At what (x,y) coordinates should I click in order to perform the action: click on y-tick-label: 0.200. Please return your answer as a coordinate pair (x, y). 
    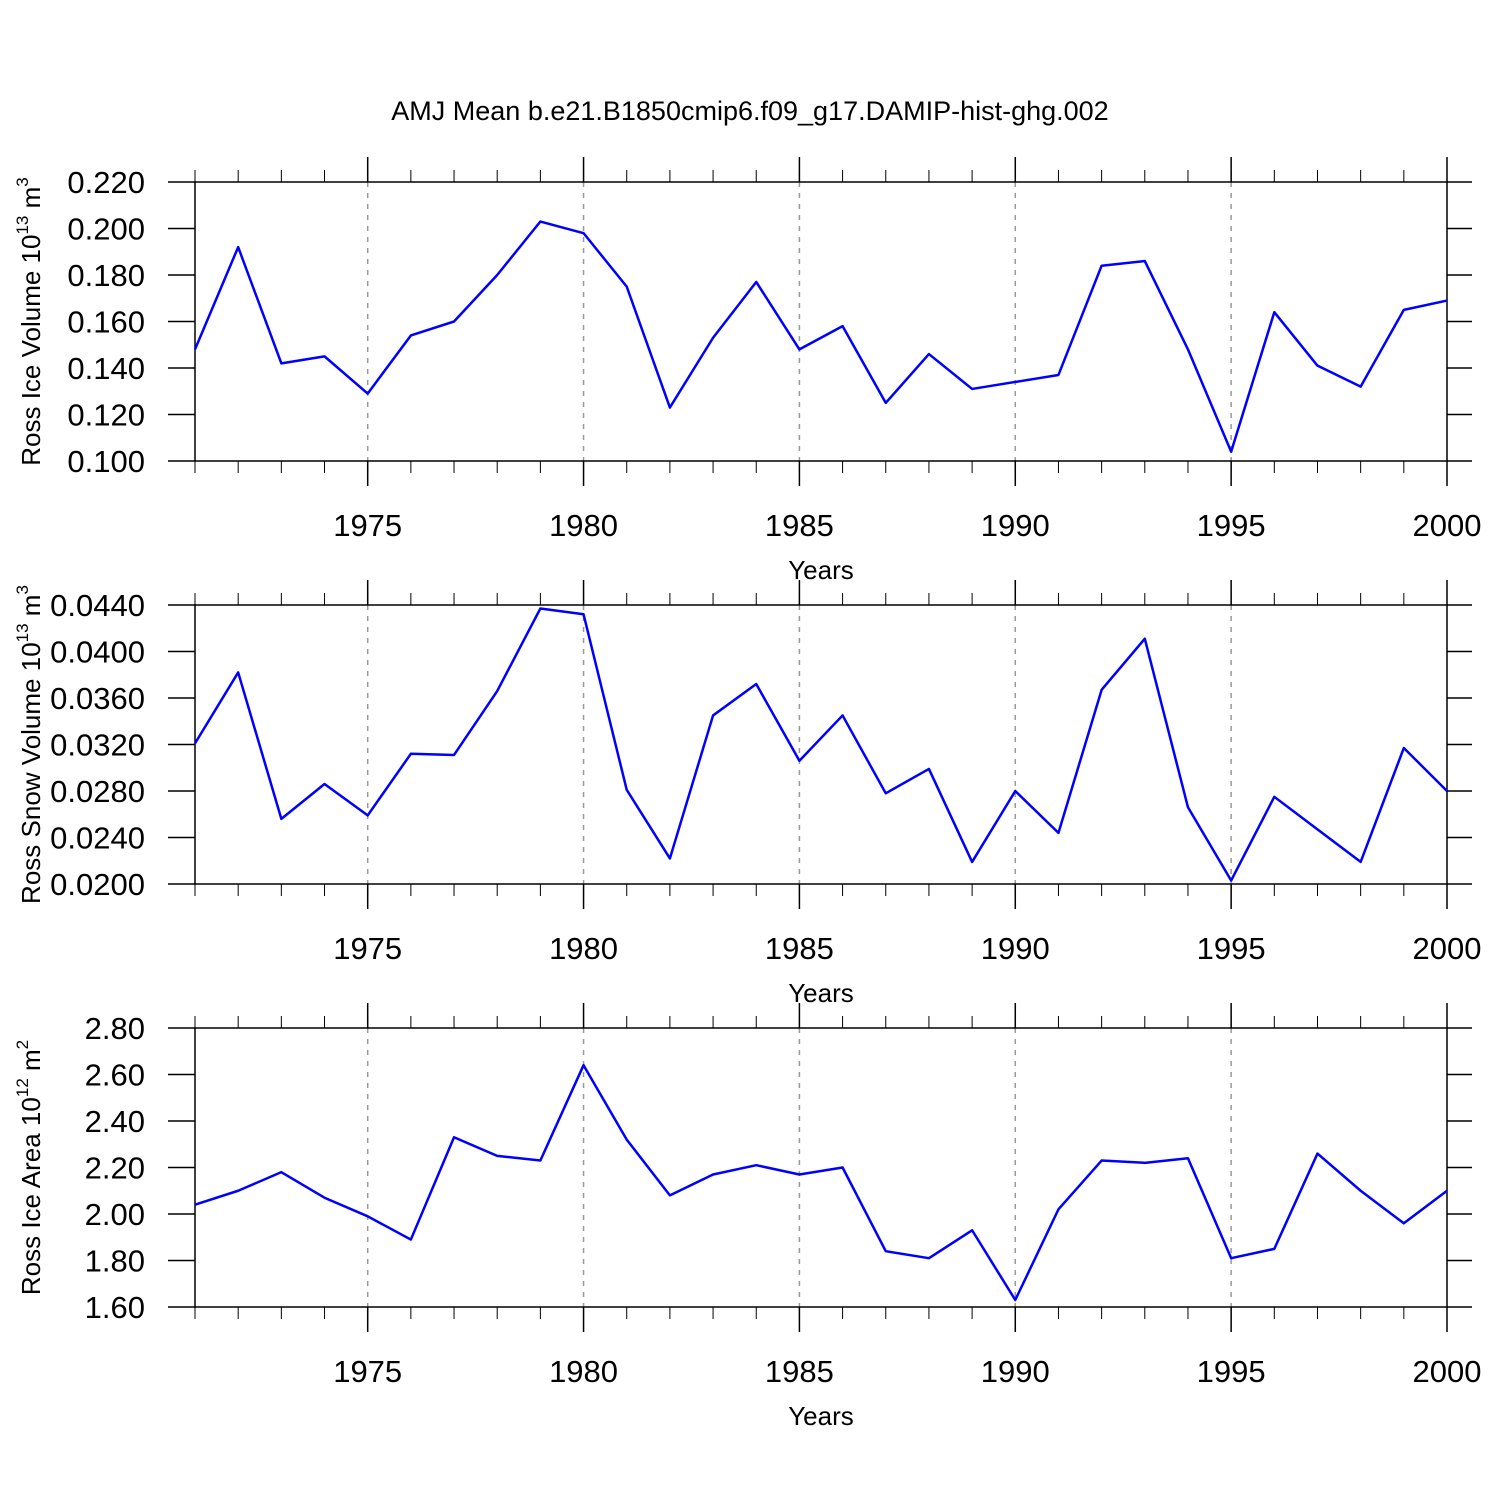
    Looking at the image, I should click on (106, 229).